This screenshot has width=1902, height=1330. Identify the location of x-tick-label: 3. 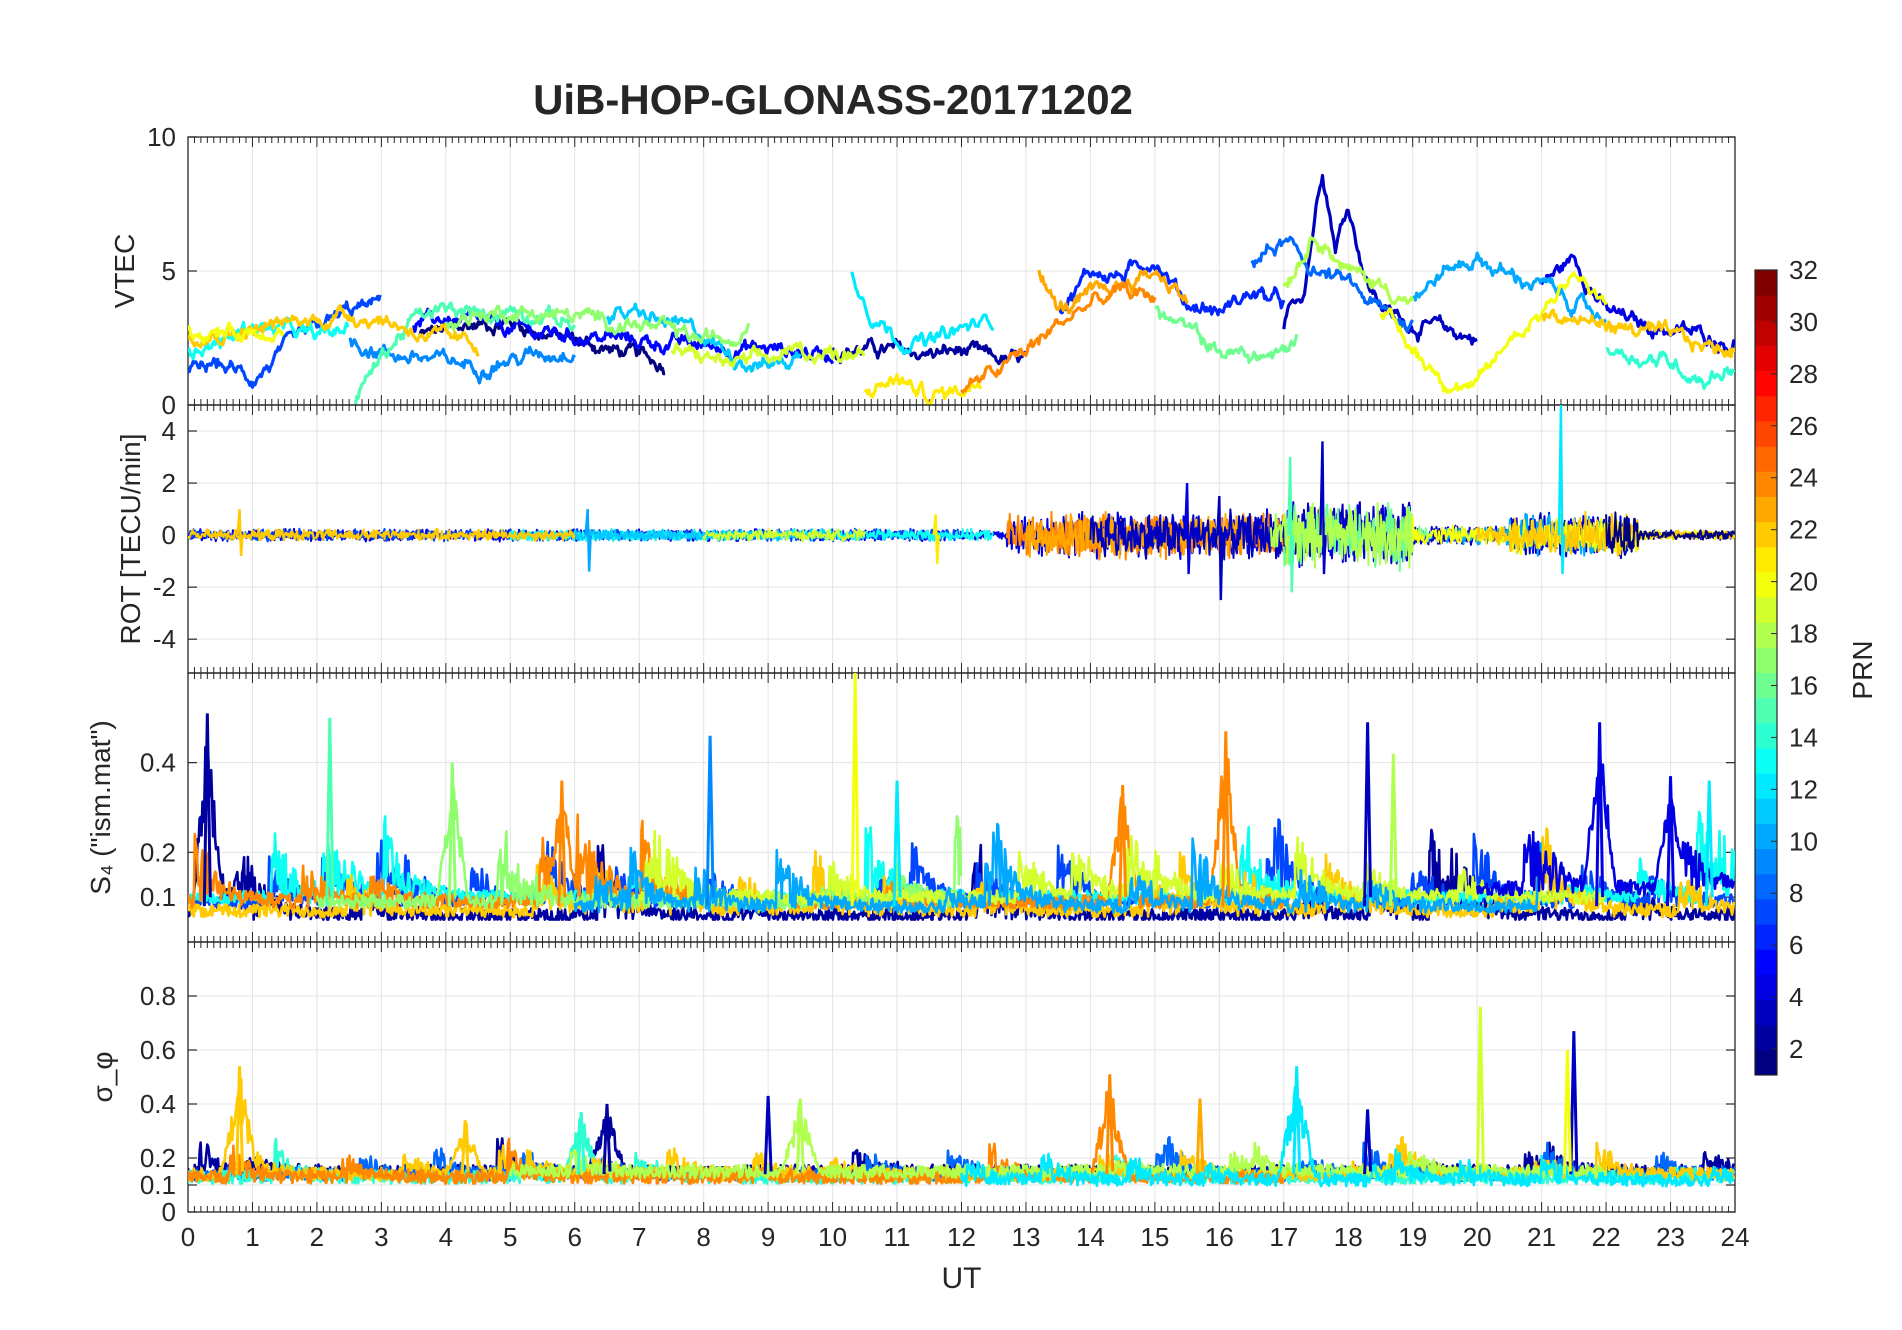
(381, 1237).